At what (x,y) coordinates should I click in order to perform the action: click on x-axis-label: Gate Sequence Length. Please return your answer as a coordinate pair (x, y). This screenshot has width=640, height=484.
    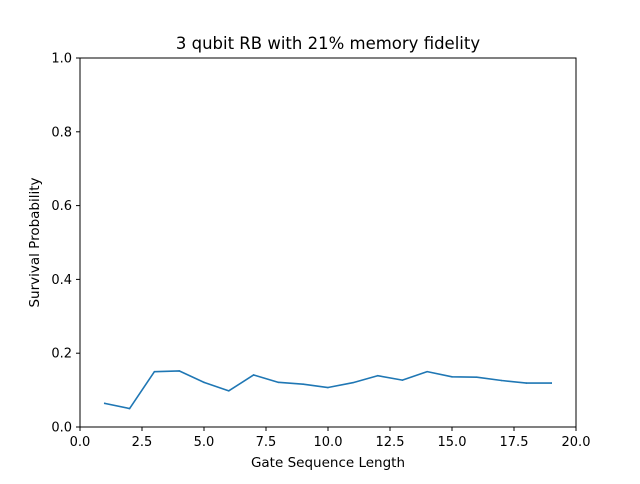
    Looking at the image, I should click on (328, 463).